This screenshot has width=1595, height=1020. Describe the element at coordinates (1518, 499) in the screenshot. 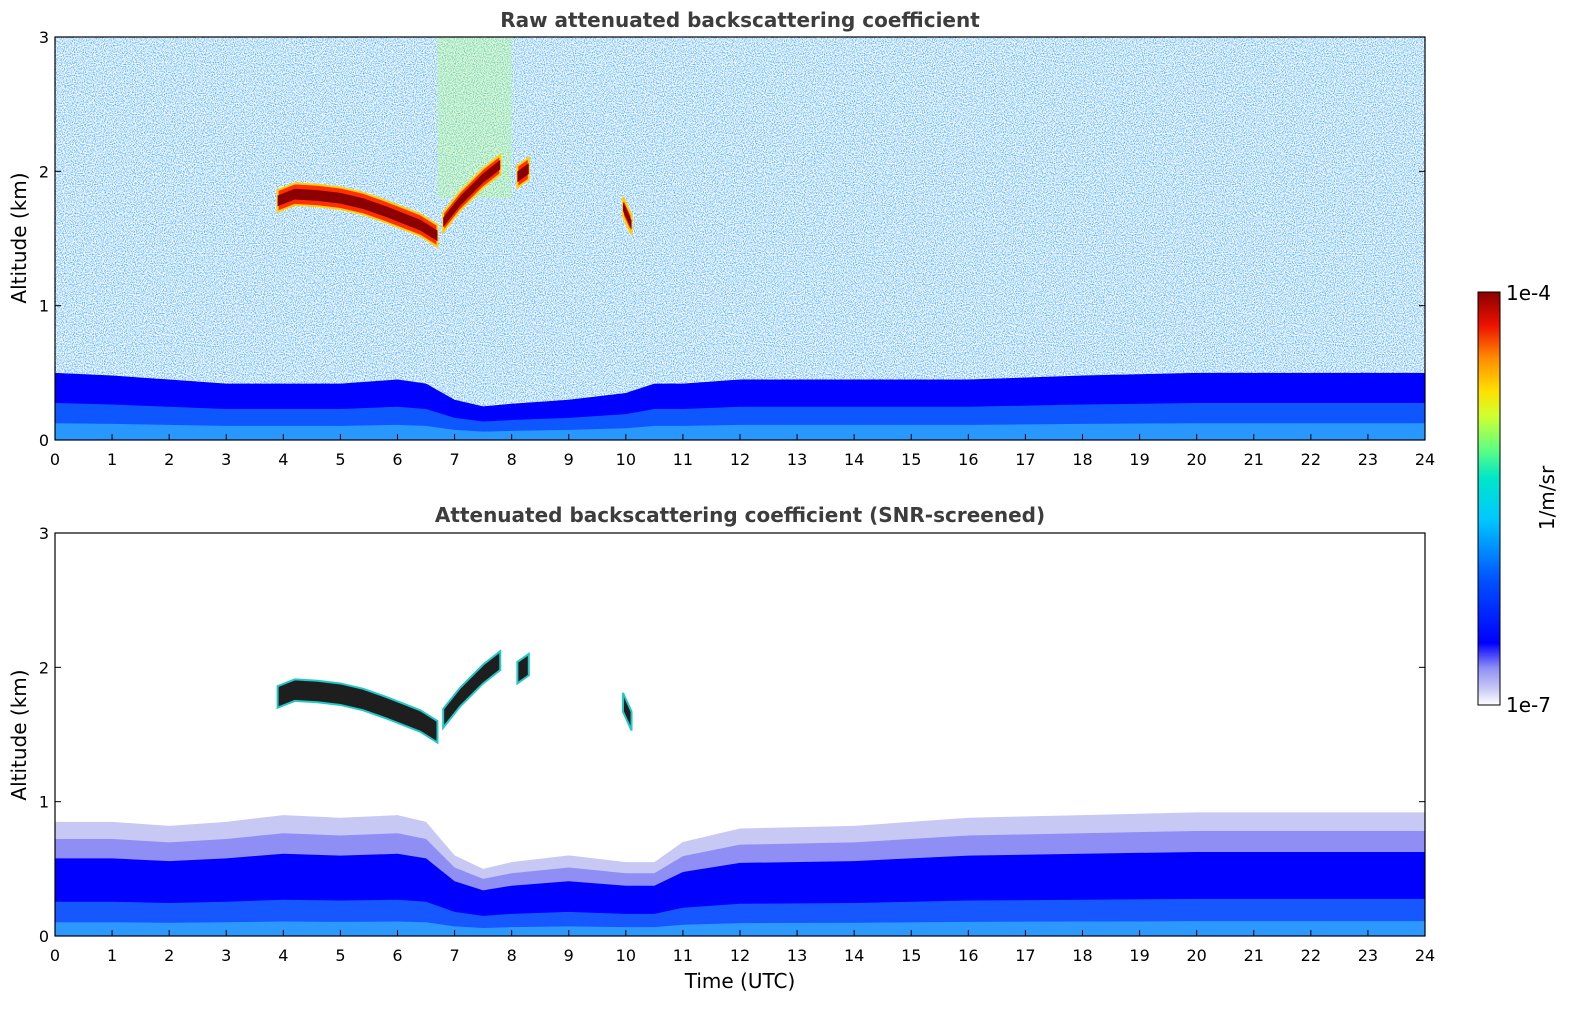

I see `colorbar: 1e-4 1e-7 1/m/sr` at that location.